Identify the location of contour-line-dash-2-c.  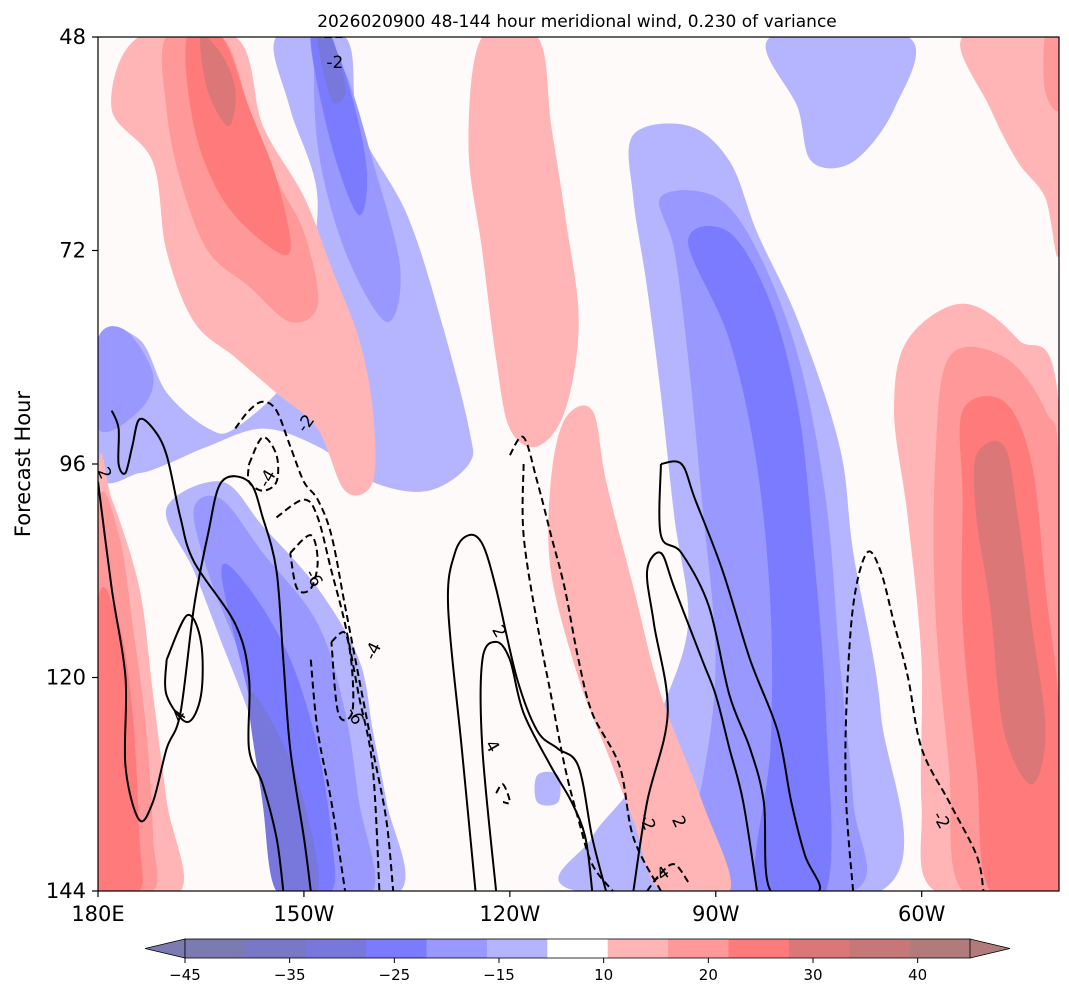
(567, 677).